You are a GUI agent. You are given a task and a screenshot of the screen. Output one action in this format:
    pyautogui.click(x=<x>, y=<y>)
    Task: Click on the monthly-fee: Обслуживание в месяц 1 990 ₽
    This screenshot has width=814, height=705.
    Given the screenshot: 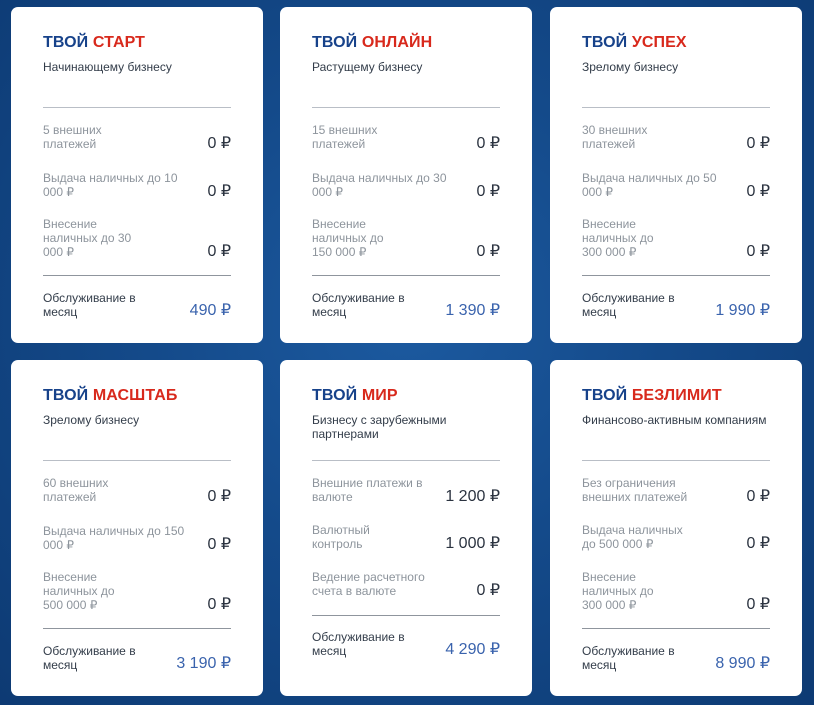 What is the action you would take?
    pyautogui.click(x=676, y=305)
    